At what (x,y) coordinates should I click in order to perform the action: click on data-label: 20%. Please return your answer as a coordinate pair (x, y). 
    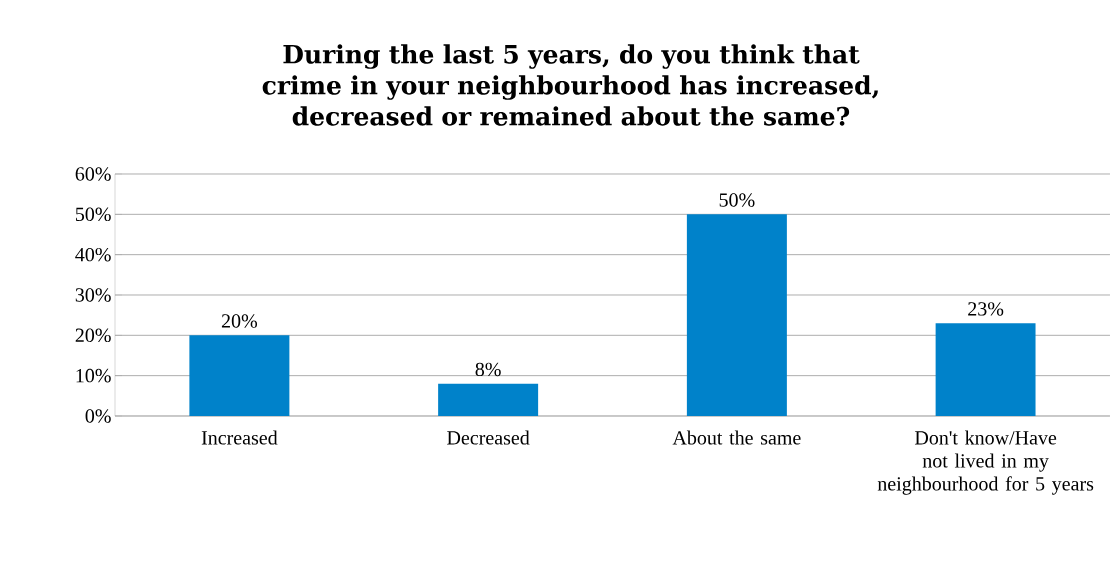
    Looking at the image, I should click on (239, 321).